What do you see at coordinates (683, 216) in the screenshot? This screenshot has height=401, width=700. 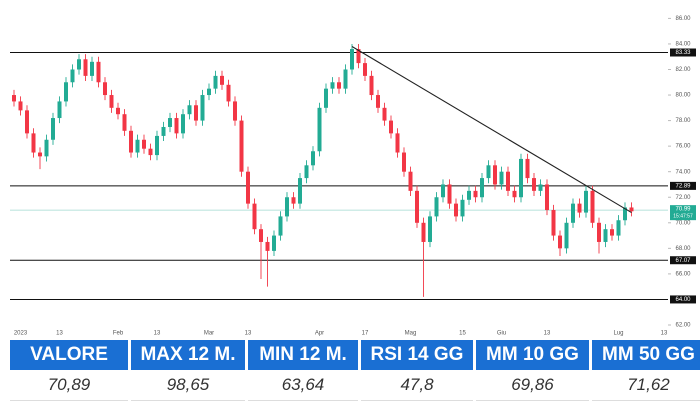 I see `countdown: 15:47:57` at bounding box center [683, 216].